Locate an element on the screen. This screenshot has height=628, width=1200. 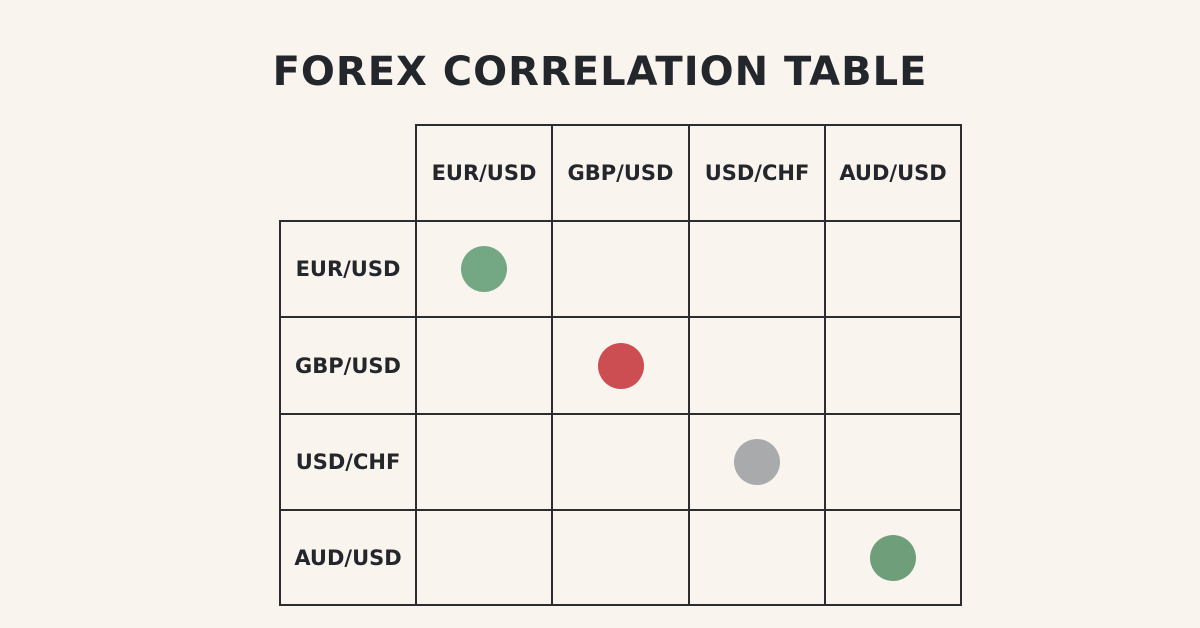
row-header-label: AUD/USD is located at coordinates (348, 557).